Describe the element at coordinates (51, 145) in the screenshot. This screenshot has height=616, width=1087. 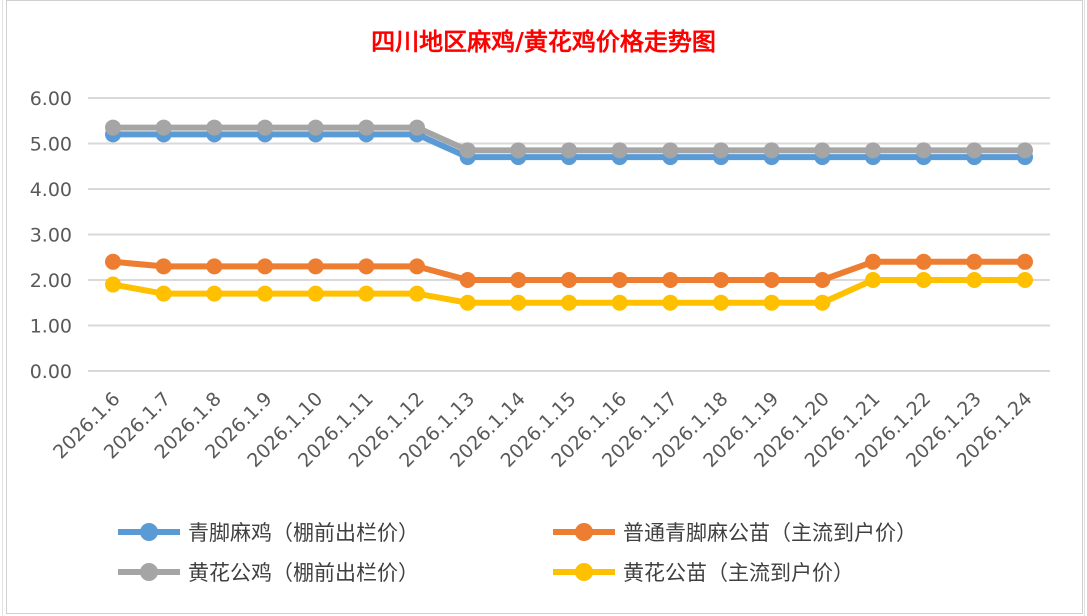
I see `y-tick-label: 5.00` at that location.